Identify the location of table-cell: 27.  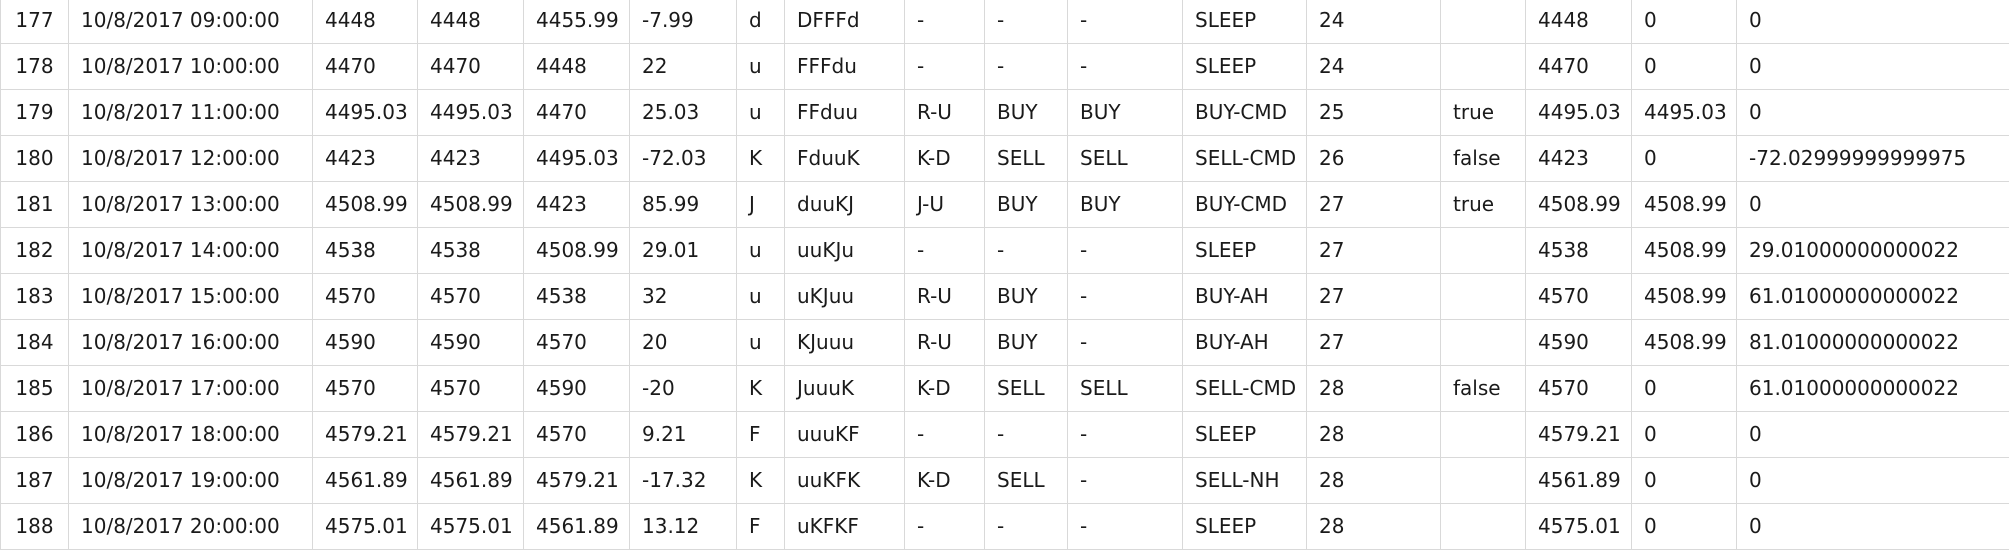
(1374, 205).